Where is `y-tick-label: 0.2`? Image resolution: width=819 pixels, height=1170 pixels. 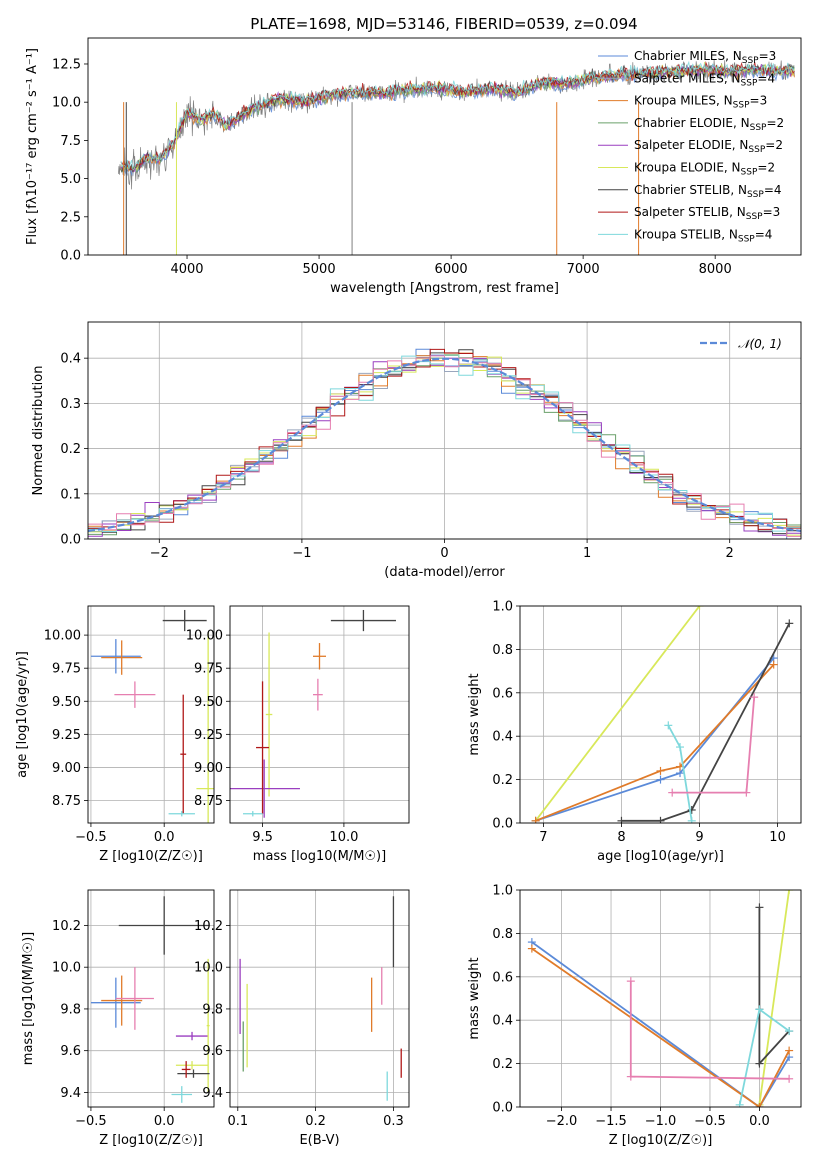 y-tick-label: 0.2 is located at coordinates (502, 780).